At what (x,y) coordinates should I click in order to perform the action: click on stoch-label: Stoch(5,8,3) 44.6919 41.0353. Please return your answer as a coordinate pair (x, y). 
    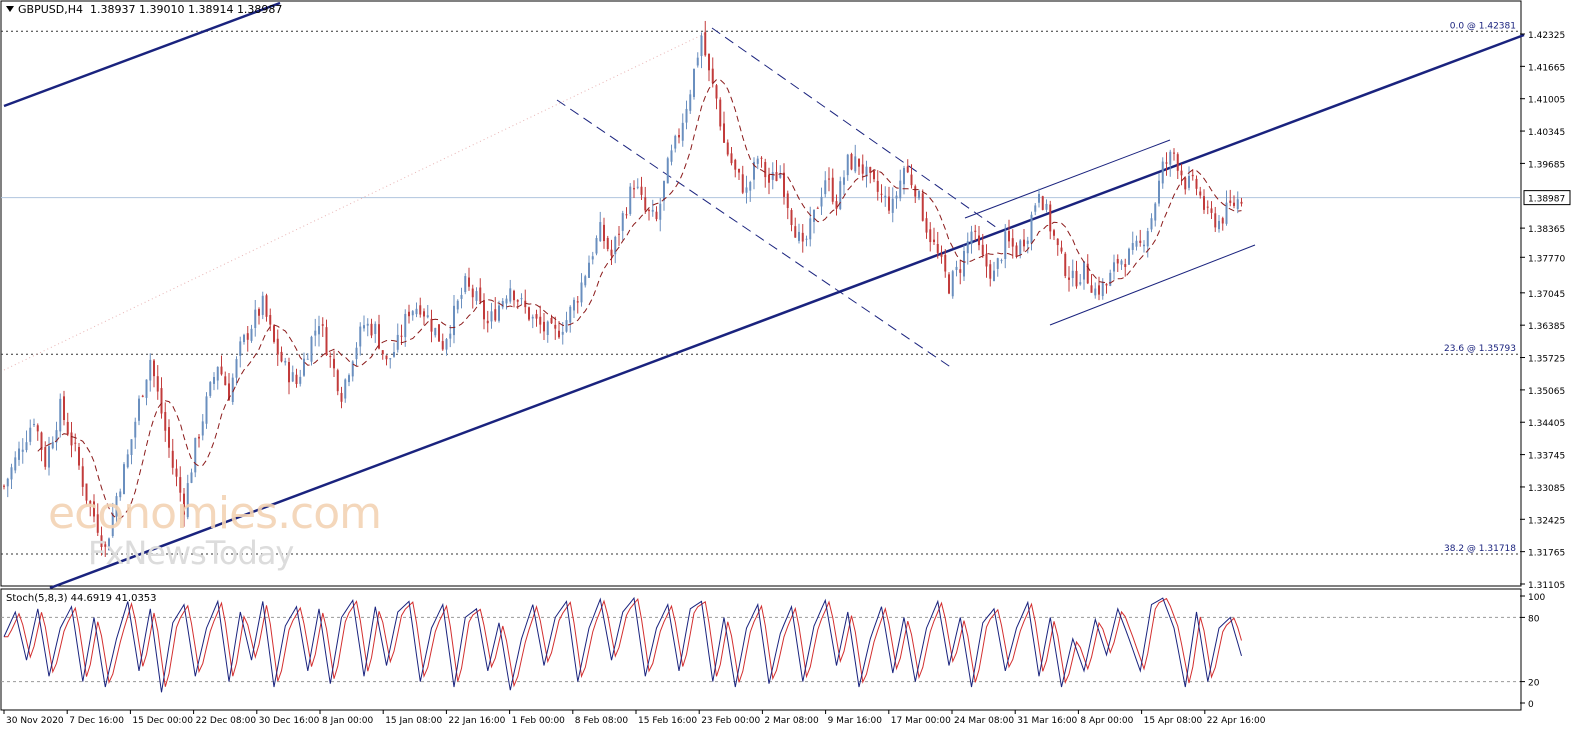
    Looking at the image, I should click on (81, 598).